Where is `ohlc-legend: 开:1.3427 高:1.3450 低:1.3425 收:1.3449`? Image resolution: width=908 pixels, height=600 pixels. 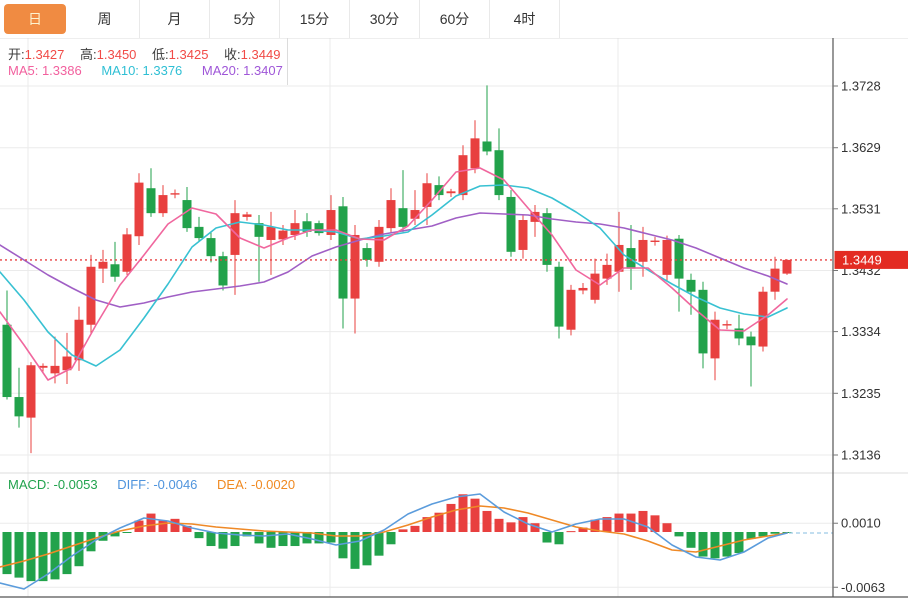
ohlc-legend: 开:1.3427 高:1.3450 低:1.3425 收:1.3449 is located at coordinates (150, 53).